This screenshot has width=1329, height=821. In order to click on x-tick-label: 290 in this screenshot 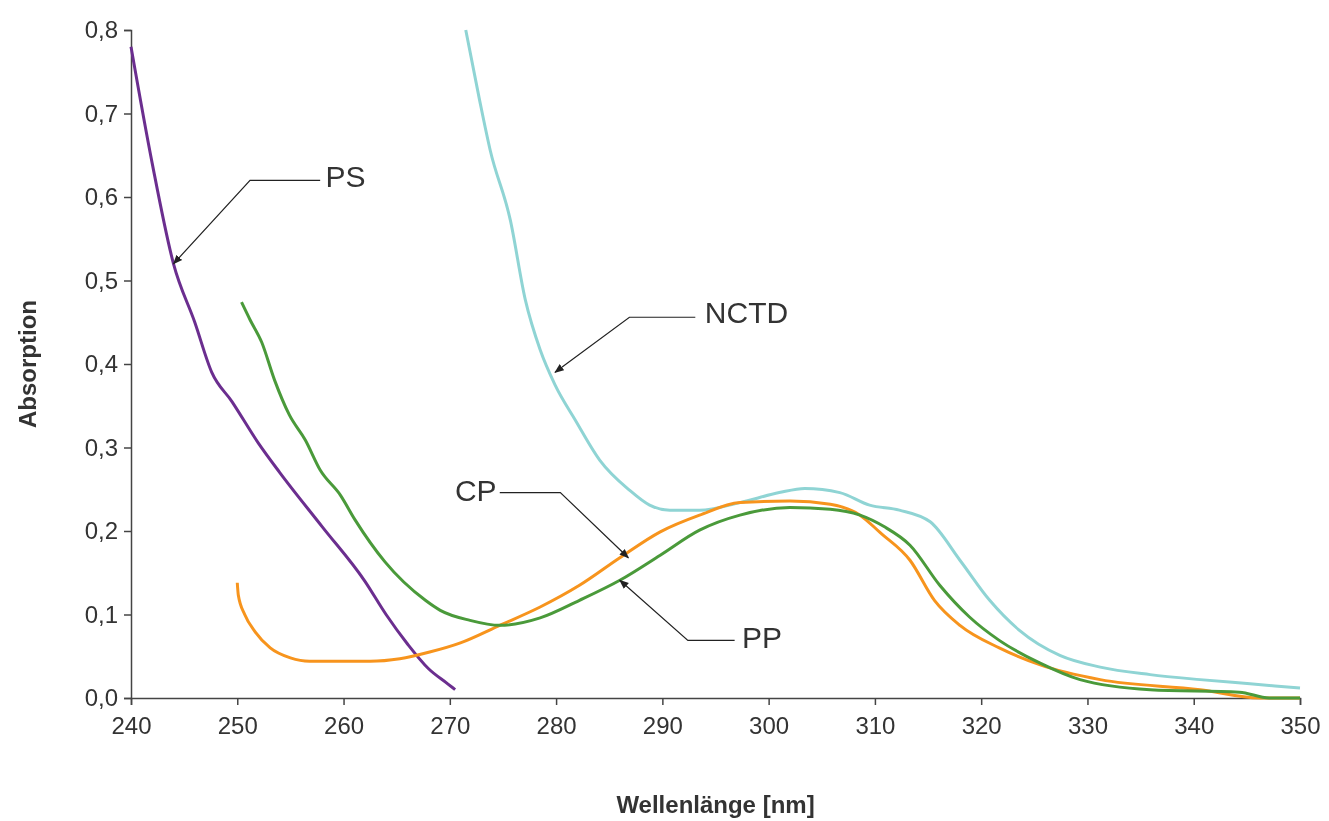, I will do `click(662, 726)`.